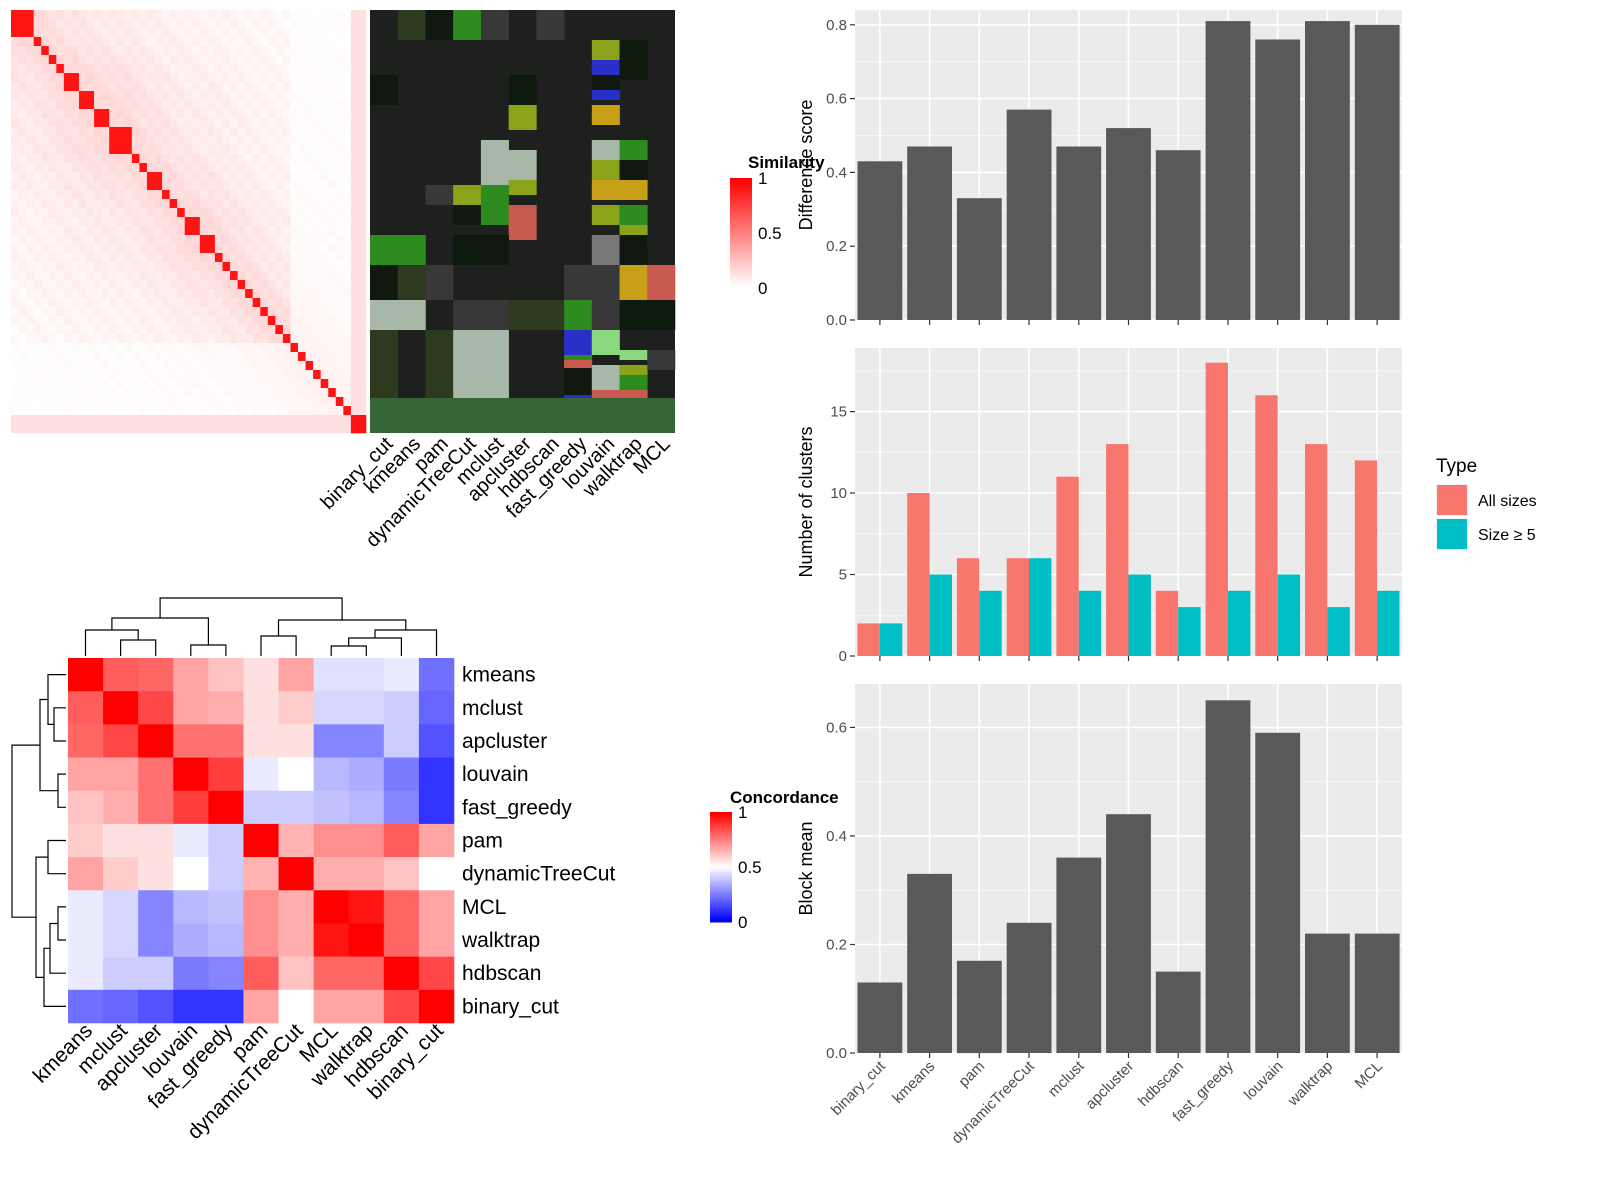 The height and width of the screenshot is (1200, 1600). I want to click on legend-gradient-step, so click(721, 816).